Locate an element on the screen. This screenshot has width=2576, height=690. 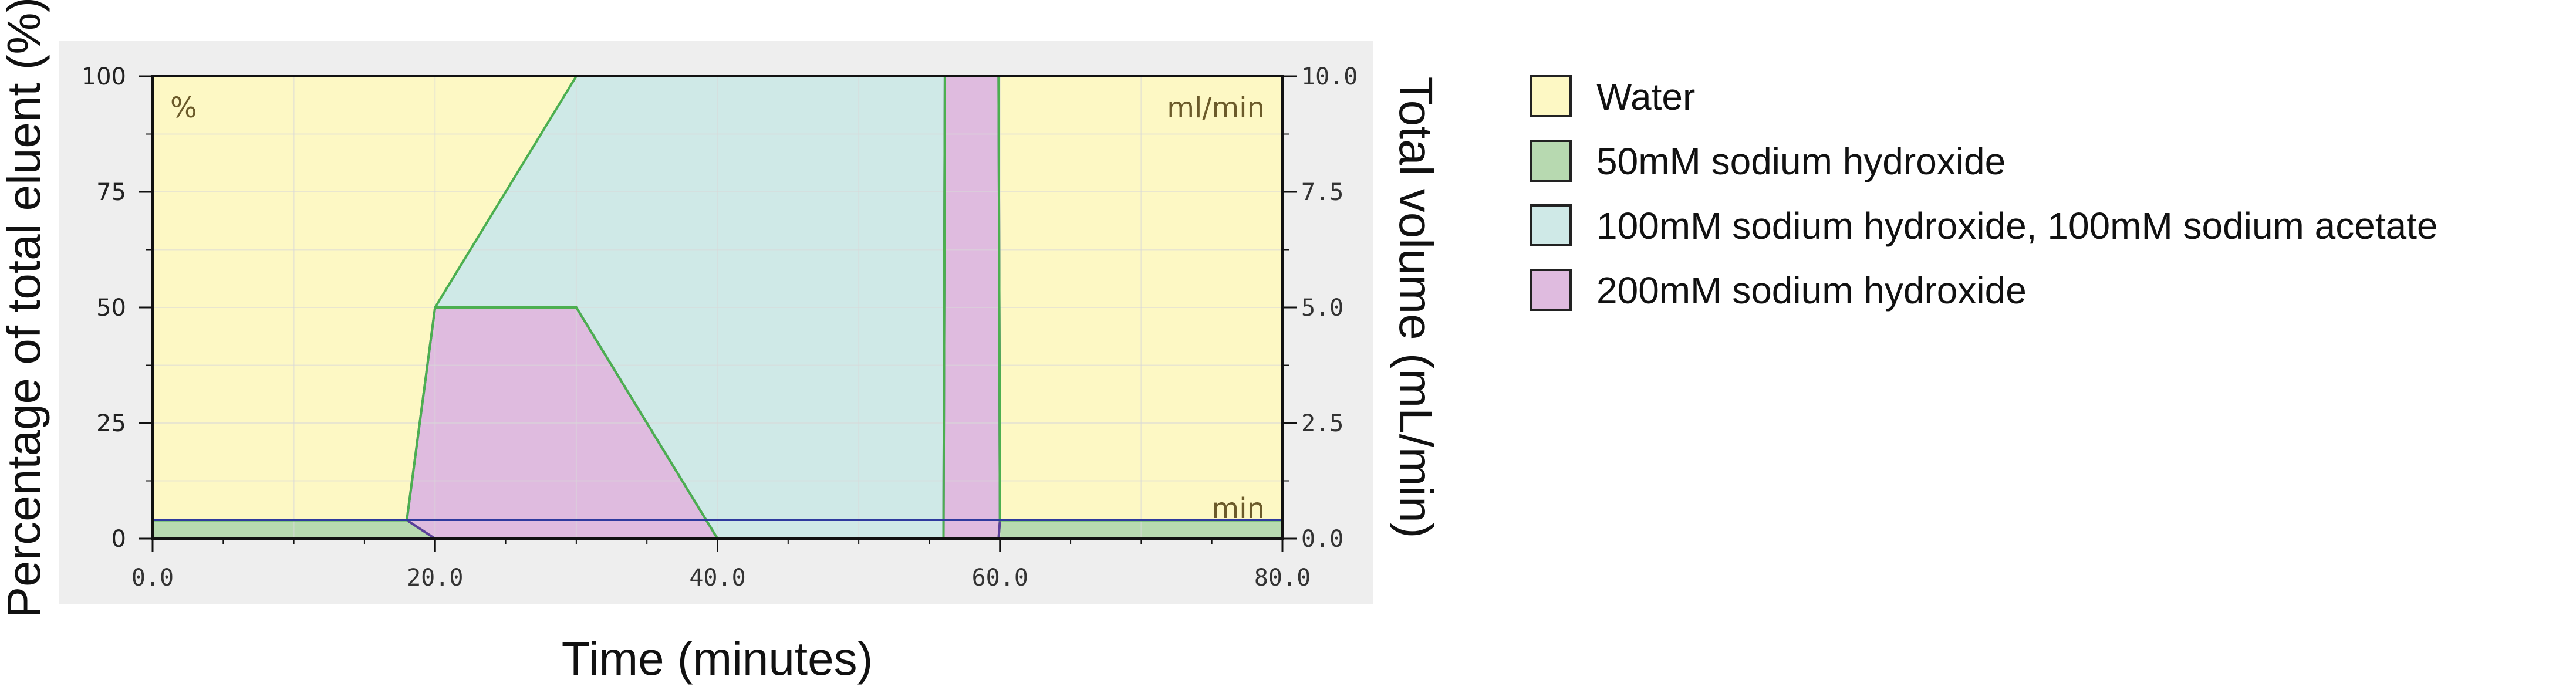
corner-label-flow-unit: ml/min is located at coordinates (1216, 108).